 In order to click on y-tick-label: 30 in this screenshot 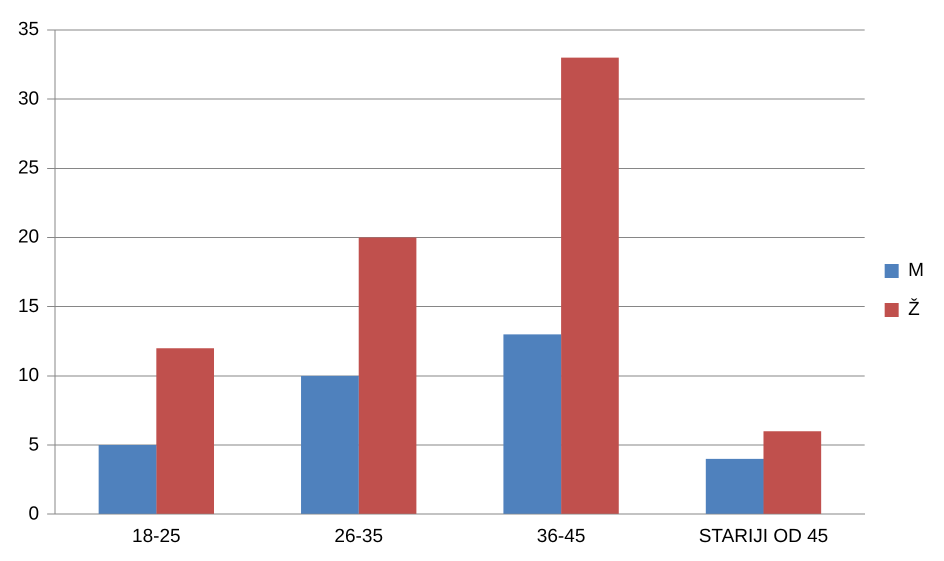, I will do `click(29, 99)`.